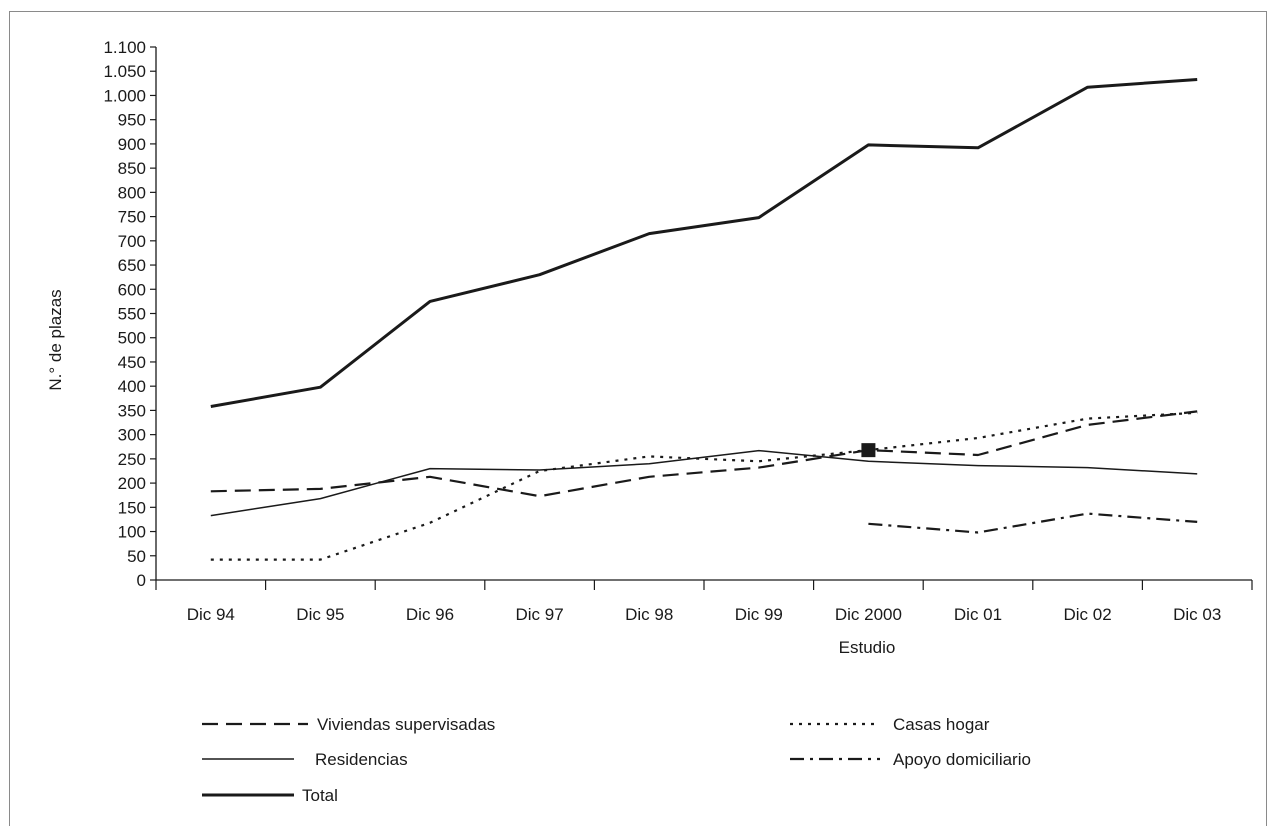  I want to click on y-tick-label: 900, so click(132, 144).